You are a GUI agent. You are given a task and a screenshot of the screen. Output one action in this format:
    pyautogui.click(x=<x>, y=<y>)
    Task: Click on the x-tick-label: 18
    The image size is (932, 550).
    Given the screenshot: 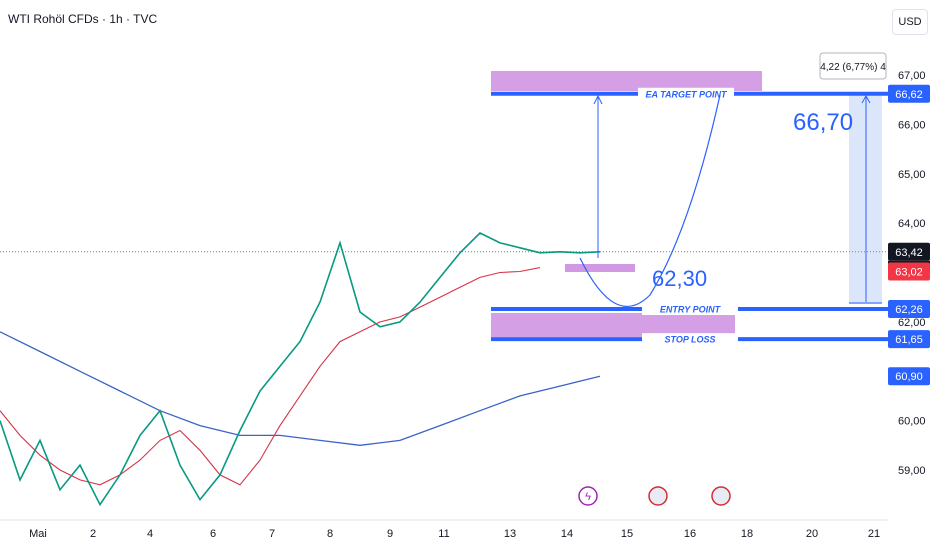 What is the action you would take?
    pyautogui.click(x=747, y=534)
    